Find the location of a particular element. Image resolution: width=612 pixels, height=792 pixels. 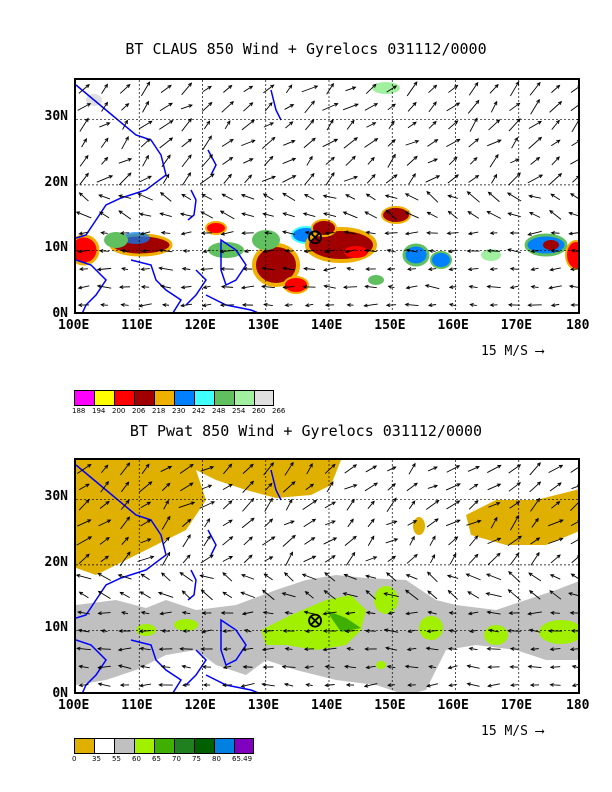

colorbar-label: 75 is located at coordinates (196, 759).